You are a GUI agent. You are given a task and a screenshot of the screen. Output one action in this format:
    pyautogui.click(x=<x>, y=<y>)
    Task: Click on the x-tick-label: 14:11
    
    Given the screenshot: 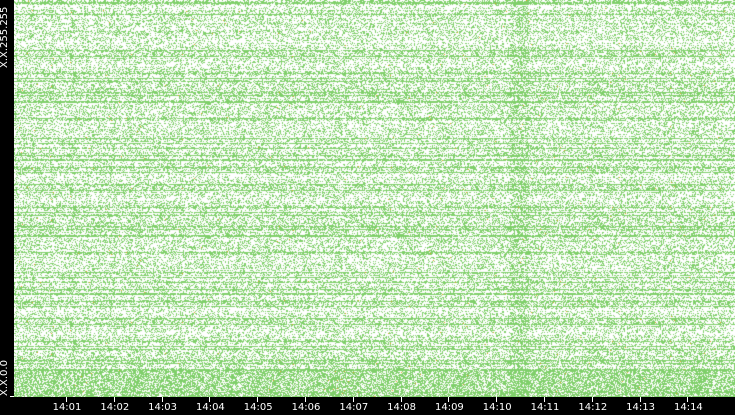 What is the action you would take?
    pyautogui.click(x=545, y=407)
    